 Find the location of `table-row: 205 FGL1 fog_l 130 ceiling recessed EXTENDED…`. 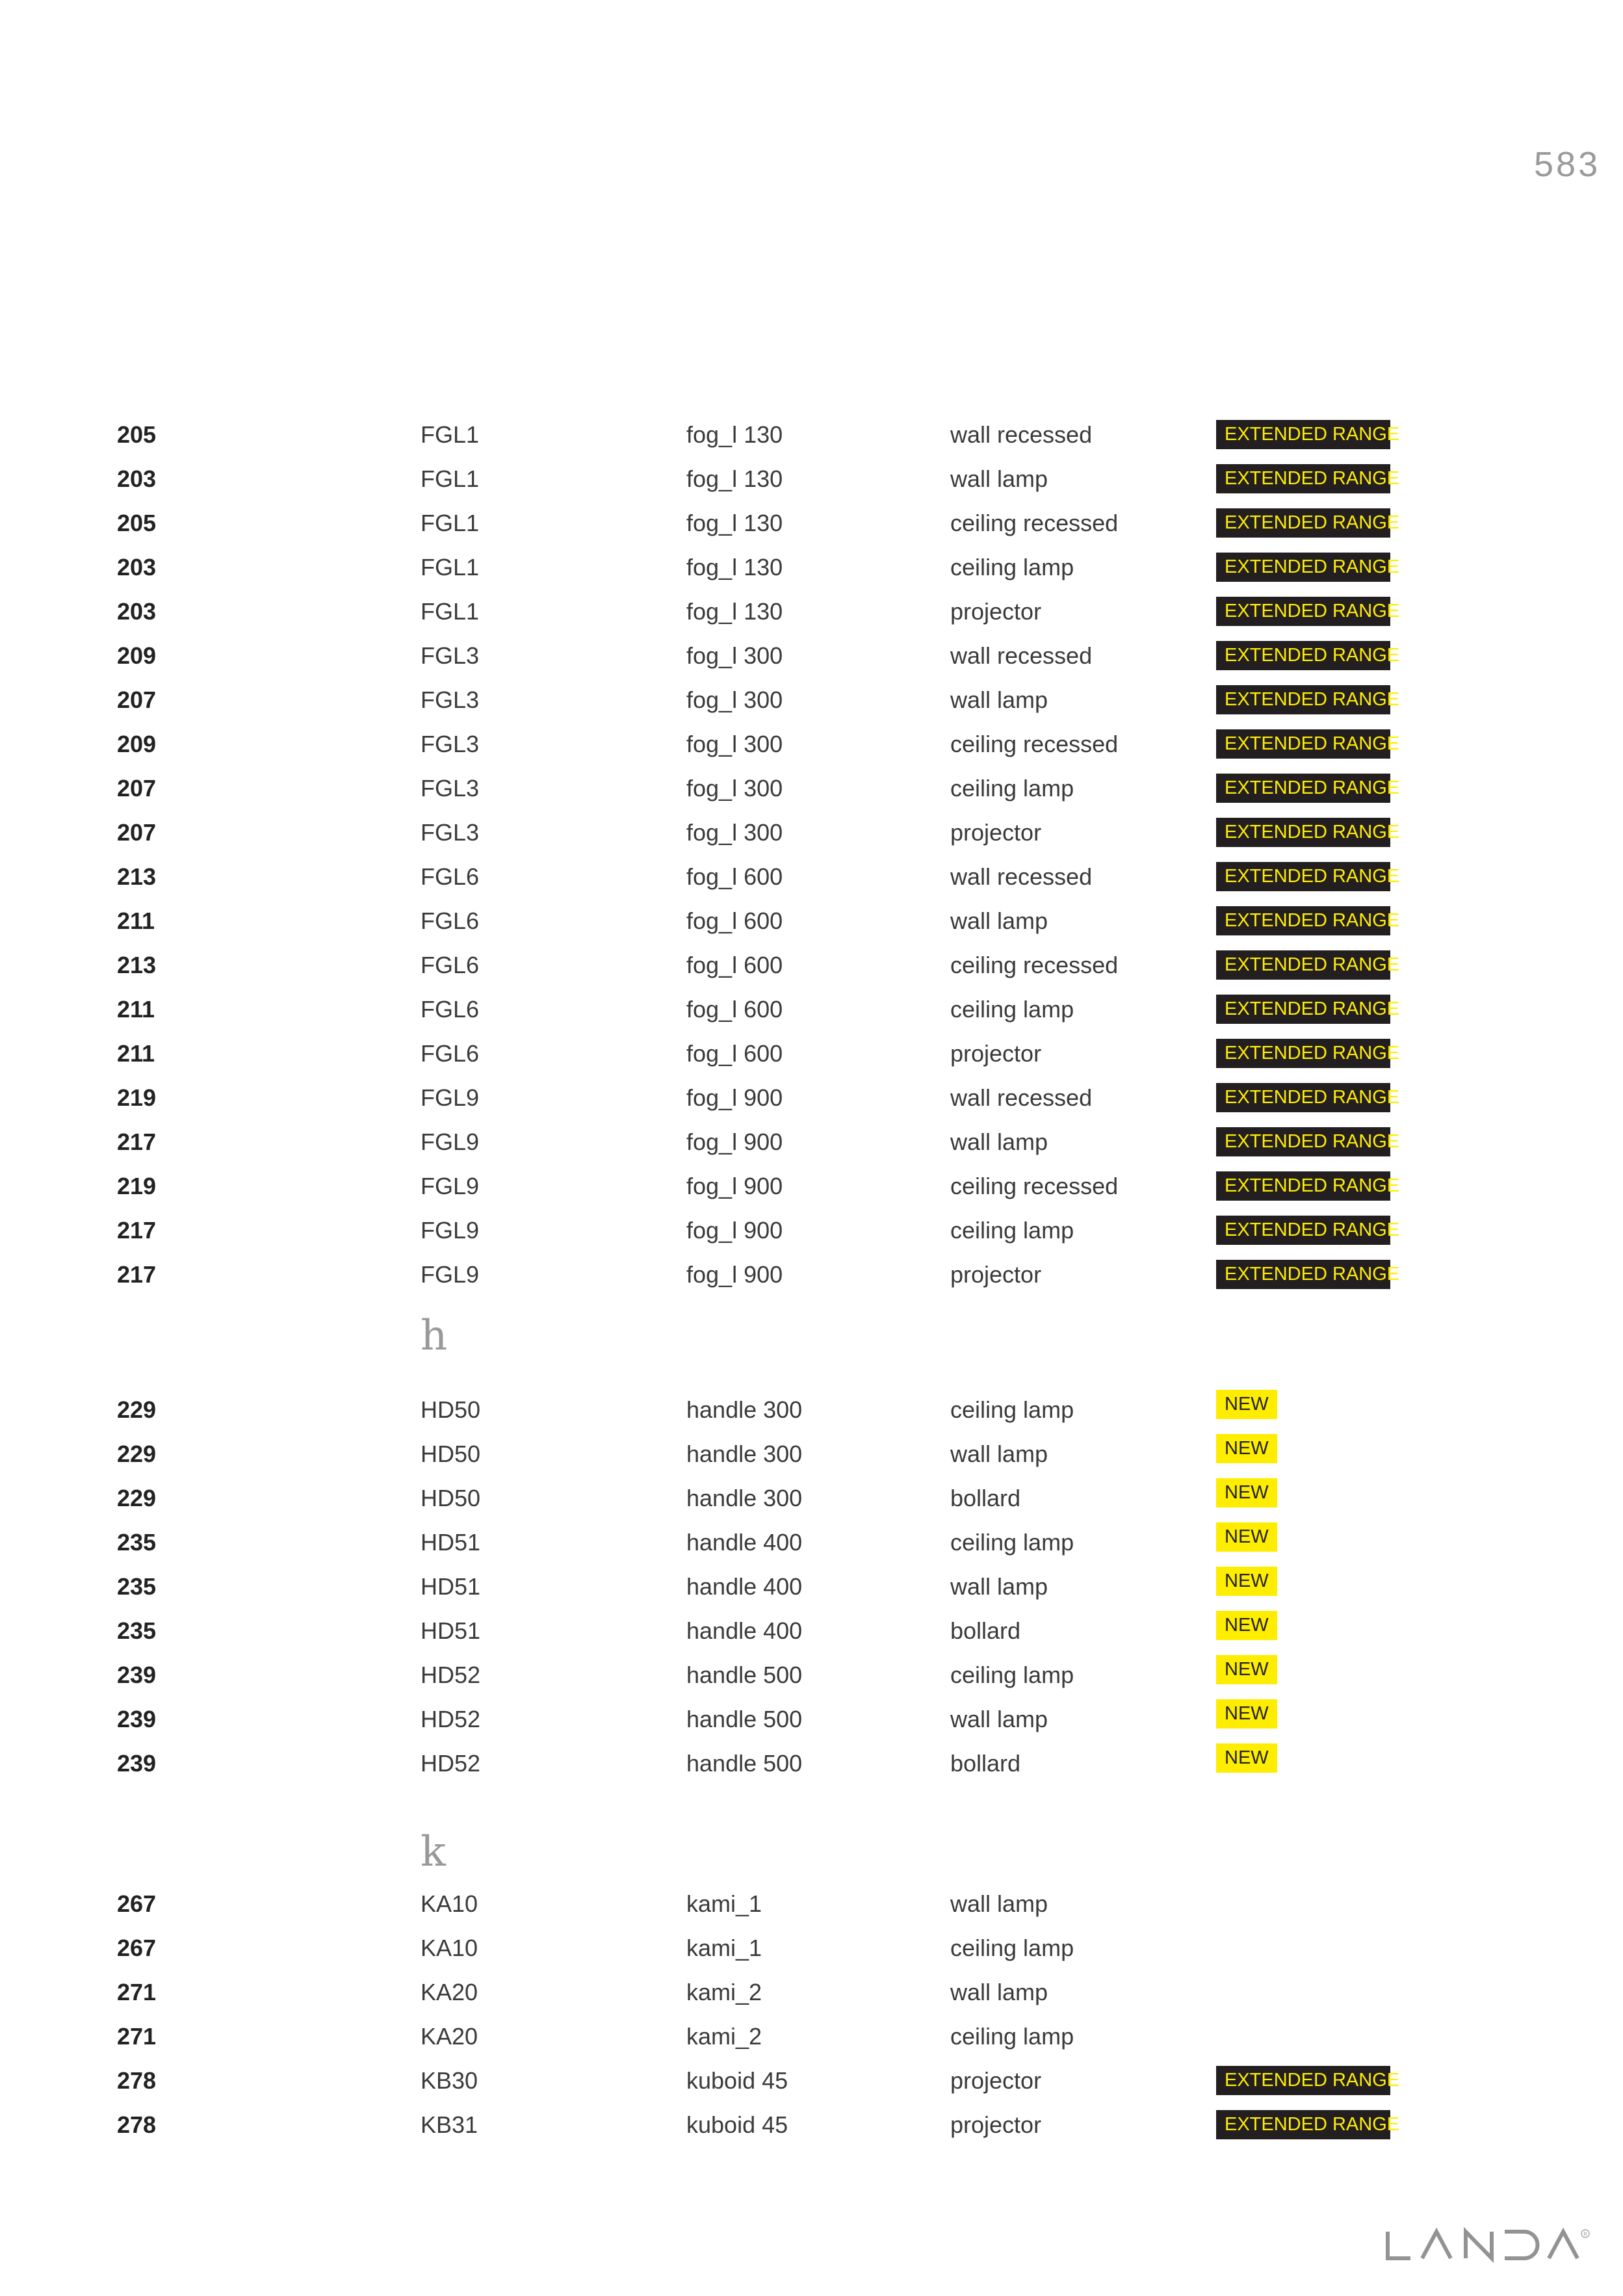

table-row: 205 FGL1 fog_l 130 ceiling recessed EXTENDED… is located at coordinates (811, 526).